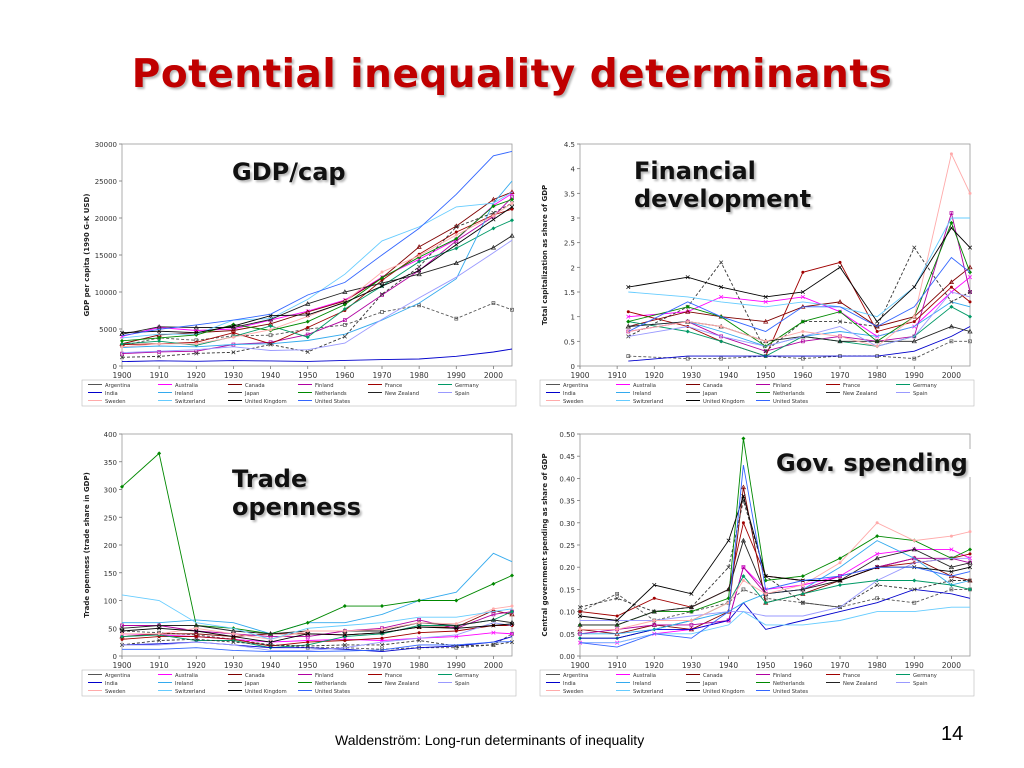  Describe the element at coordinates (186, 676) in the screenshot. I see `legend-label: Australia` at that location.